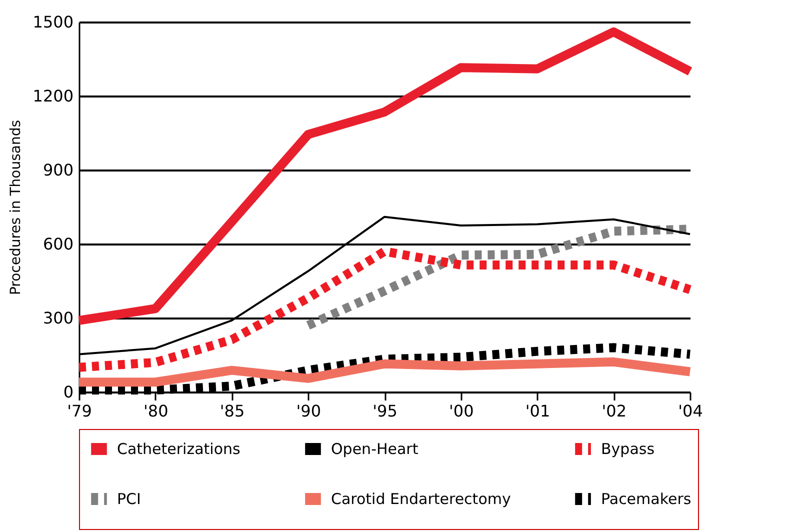 The image size is (809, 531). Describe the element at coordinates (53, 22) in the screenshot. I see `y-tick-label: 1500` at that location.